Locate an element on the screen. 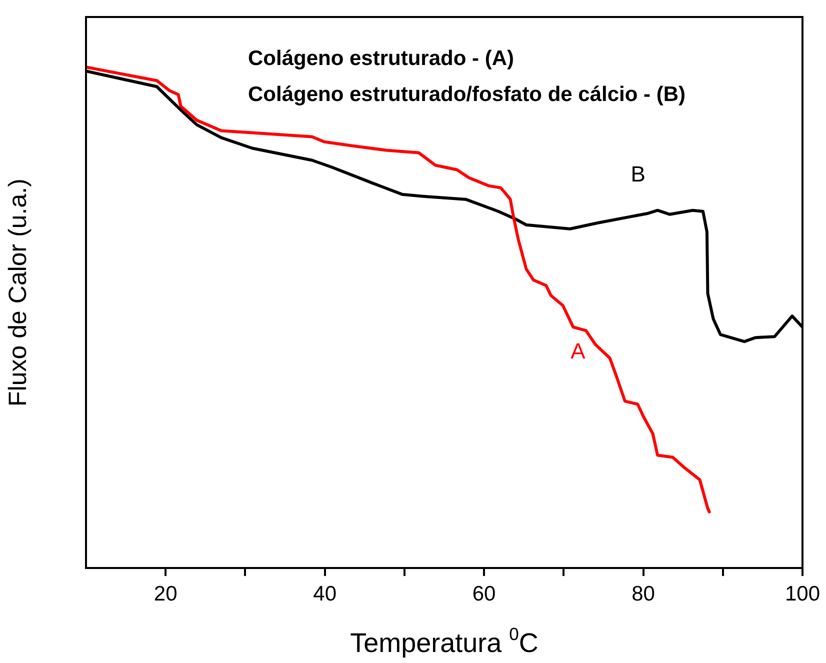 The image size is (826, 663). x-tick-label: 20 is located at coordinates (166, 594).